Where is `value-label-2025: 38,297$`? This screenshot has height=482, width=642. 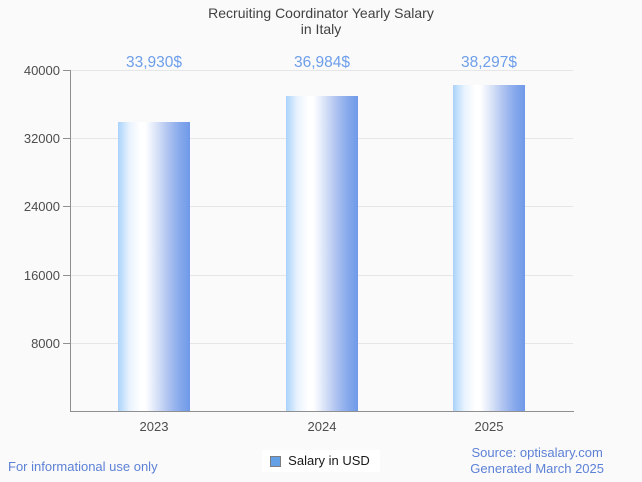 value-label-2025: 38,297$ is located at coordinates (489, 62).